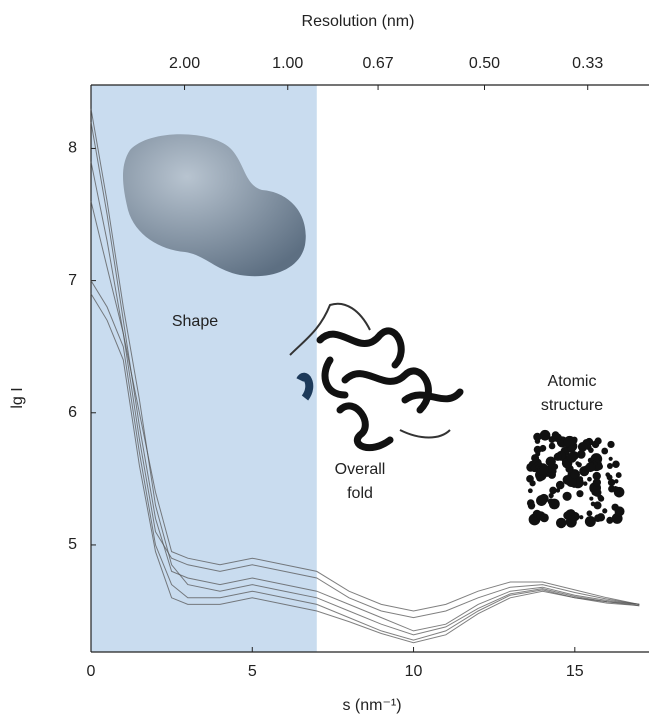 The image size is (649, 719). I want to click on x-tick-label: 10, so click(414, 671).